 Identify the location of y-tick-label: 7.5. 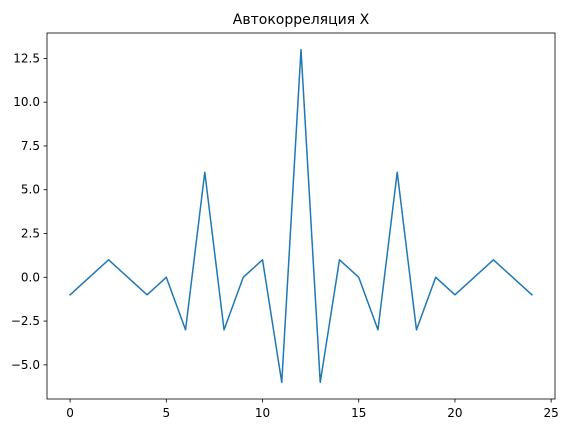
(30, 146).